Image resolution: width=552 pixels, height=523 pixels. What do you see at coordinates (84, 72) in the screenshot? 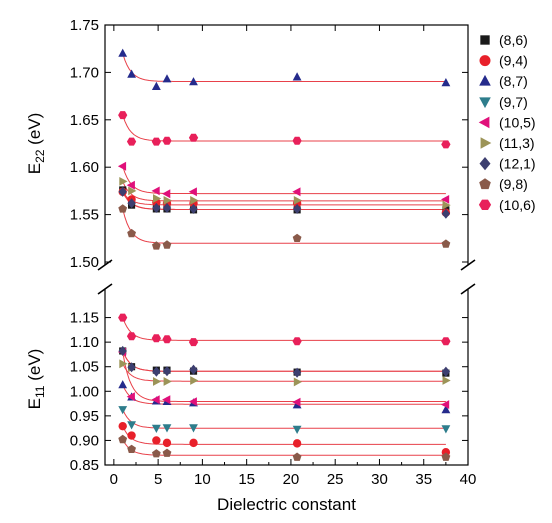
I see `y-tick-label: 1.70` at bounding box center [84, 72].